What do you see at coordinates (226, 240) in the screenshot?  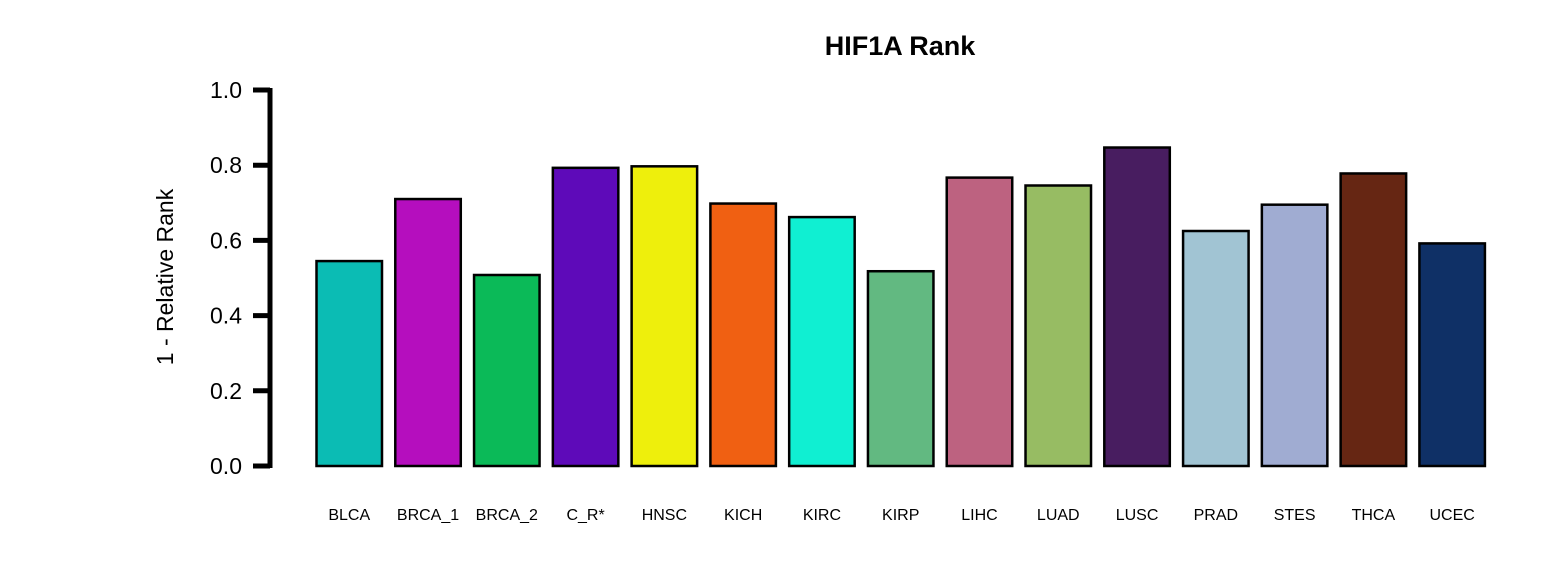 I see `y-tick-label: 0.6` at bounding box center [226, 240].